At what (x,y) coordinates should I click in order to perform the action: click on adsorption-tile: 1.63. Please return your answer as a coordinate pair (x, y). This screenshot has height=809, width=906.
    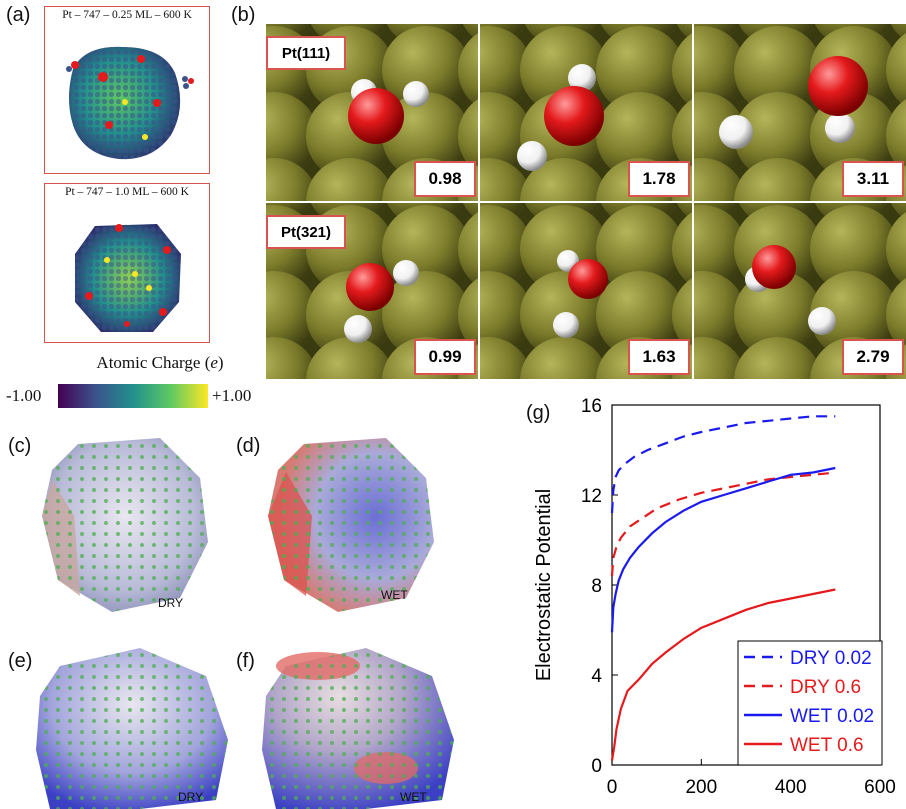
    Looking at the image, I should click on (586, 291).